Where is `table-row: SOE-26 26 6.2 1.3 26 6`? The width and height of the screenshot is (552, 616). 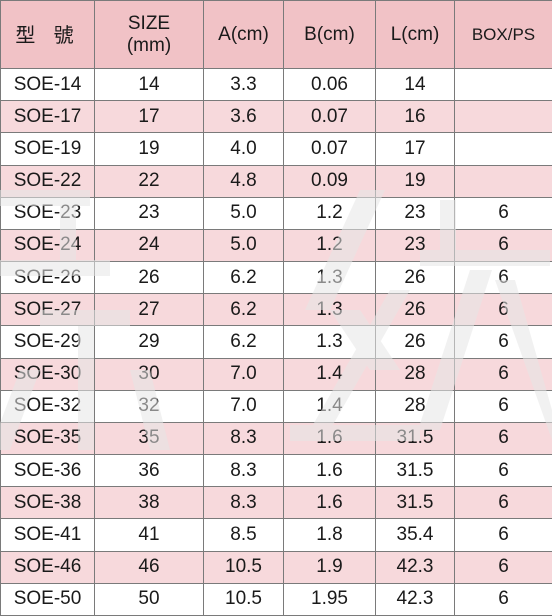 table-row: SOE-26 26 6.2 1.3 26 6 is located at coordinates (276, 278).